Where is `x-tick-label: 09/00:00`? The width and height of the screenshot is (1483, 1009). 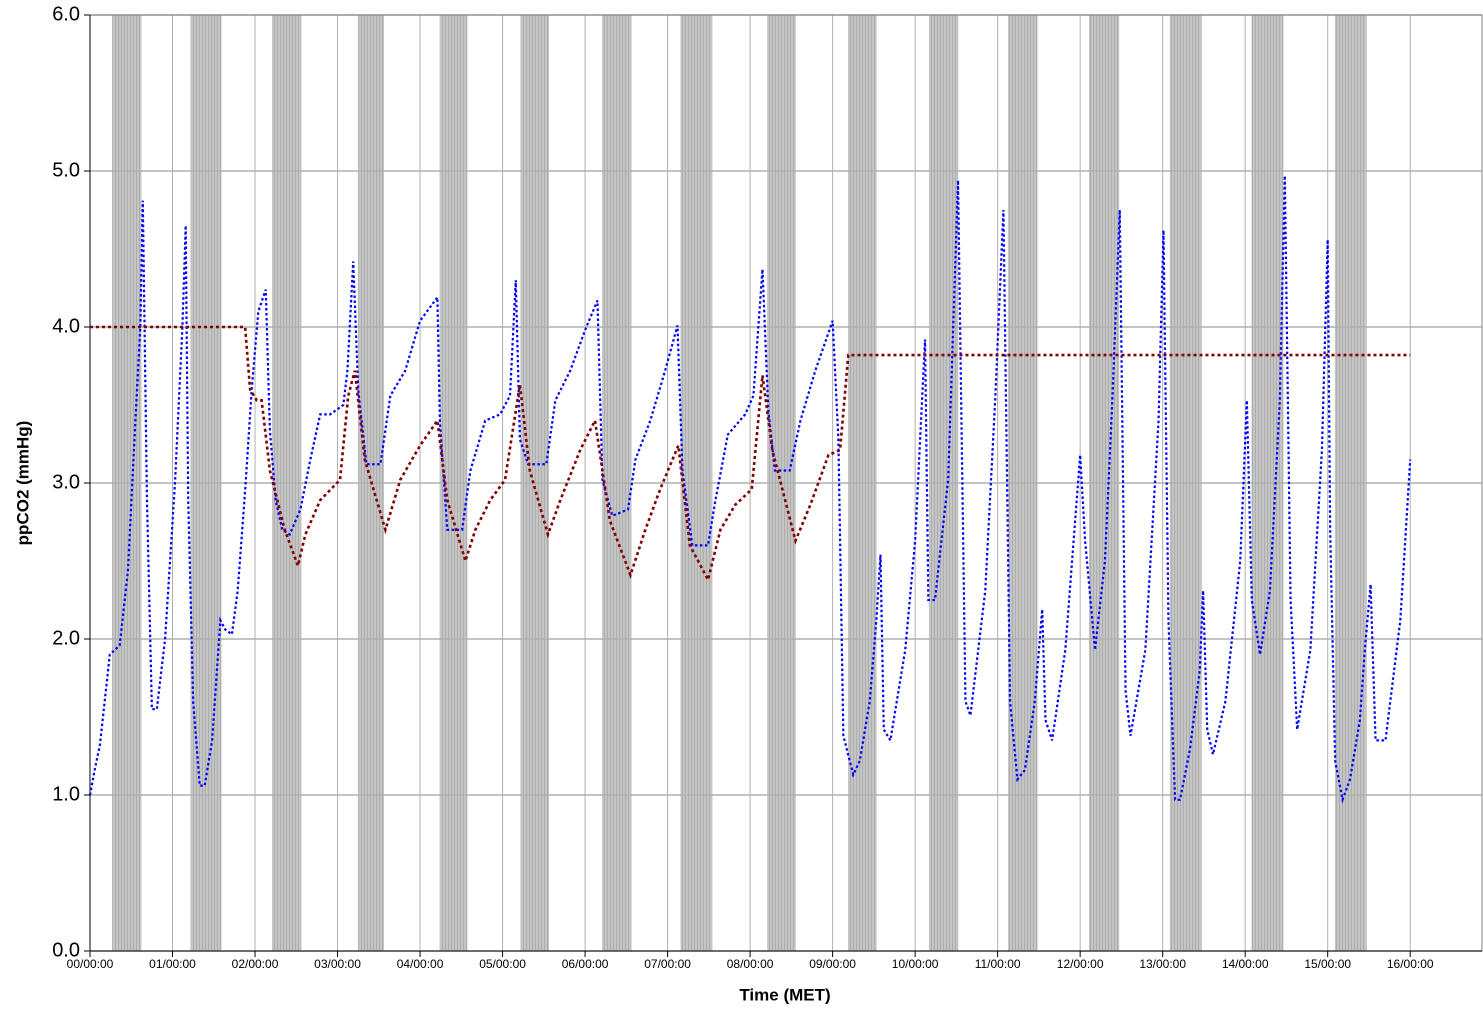 x-tick-label: 09/00:00 is located at coordinates (832, 964).